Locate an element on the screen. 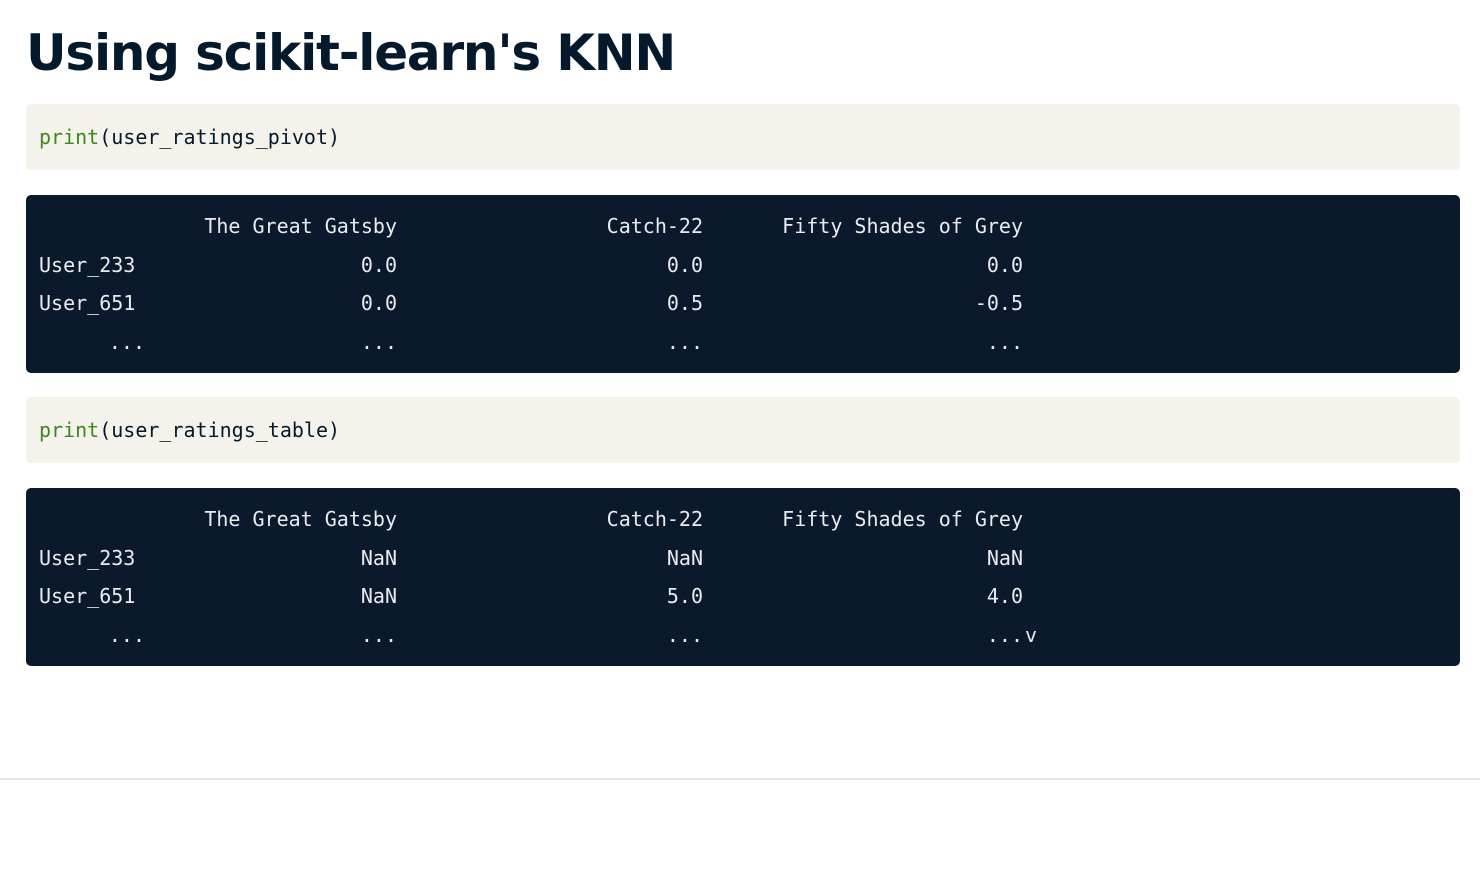 This screenshot has width=1480, height=885. output-row: User_651 NaN 5.0 4.0 is located at coordinates (749, 596).